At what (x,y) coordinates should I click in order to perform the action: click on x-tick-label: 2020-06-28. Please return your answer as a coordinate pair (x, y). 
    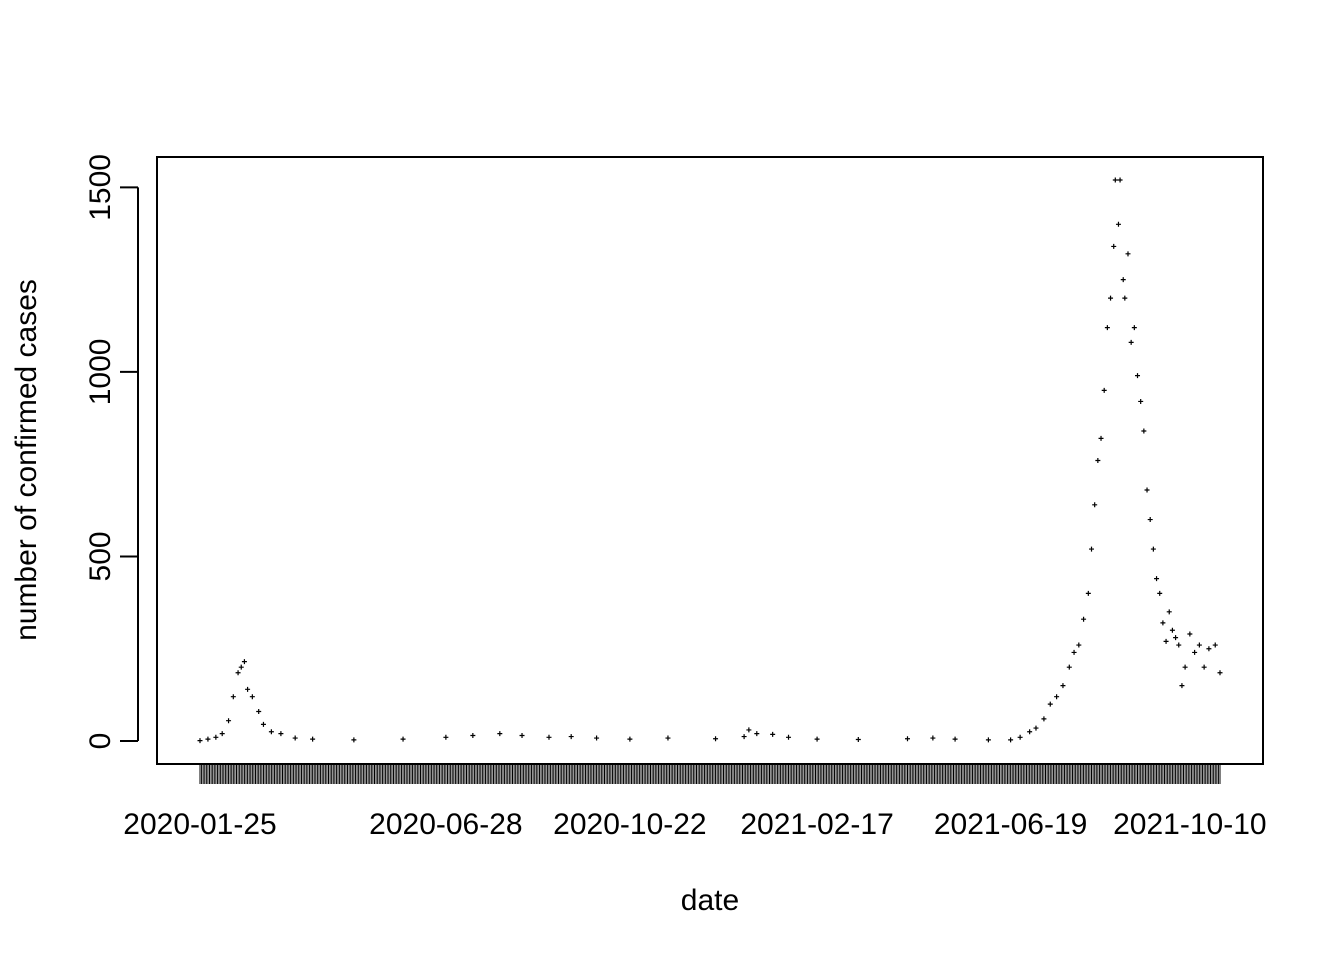
    Looking at the image, I should click on (445, 824).